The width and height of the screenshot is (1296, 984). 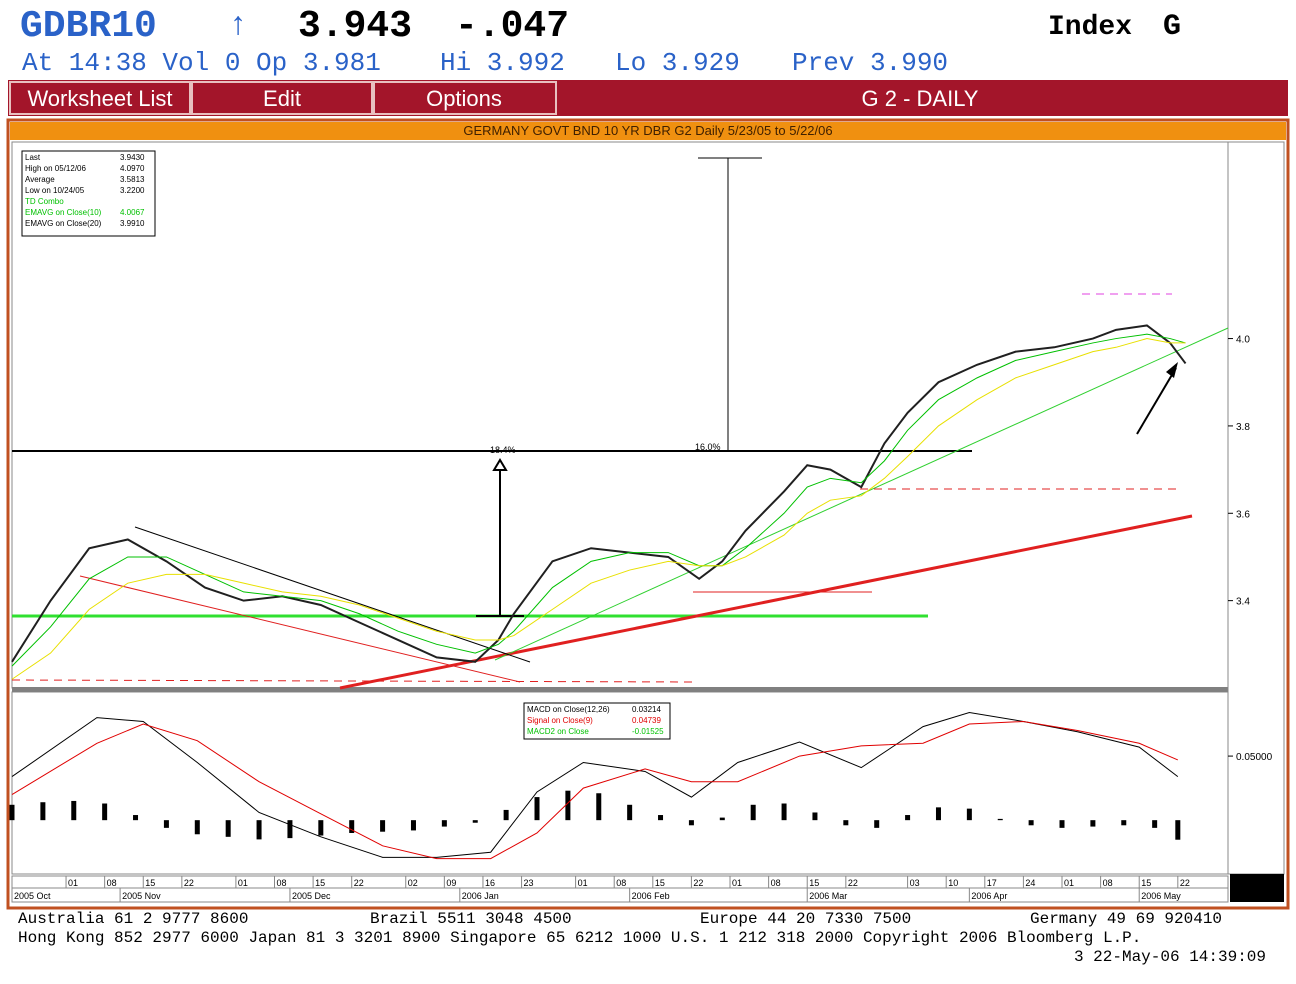 I want to click on x-tick-label: 17, so click(x=992, y=883).